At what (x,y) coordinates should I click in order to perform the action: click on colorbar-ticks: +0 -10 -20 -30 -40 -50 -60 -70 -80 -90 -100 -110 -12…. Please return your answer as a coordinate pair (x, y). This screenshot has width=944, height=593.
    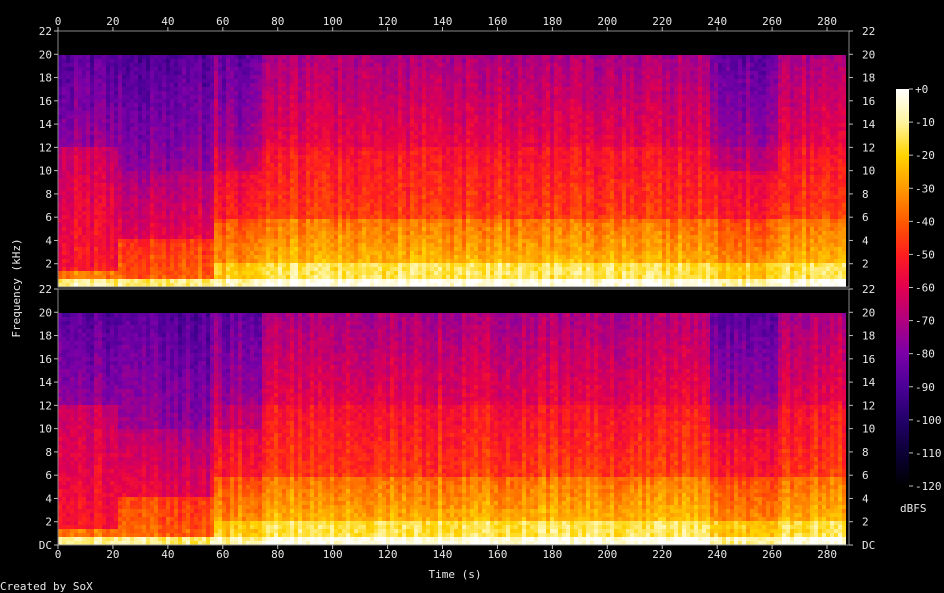
    Looking at the image, I should click on (925, 288).